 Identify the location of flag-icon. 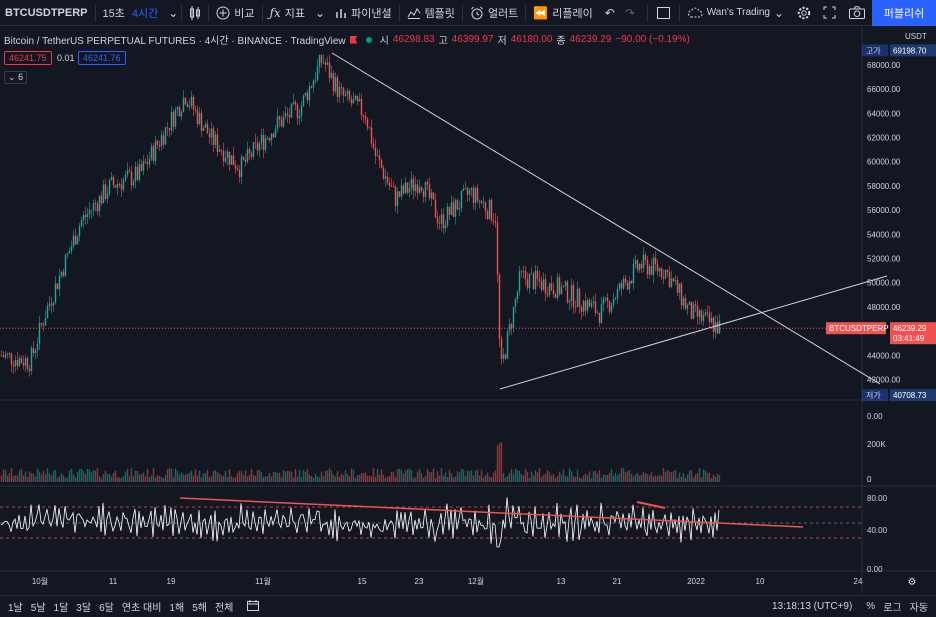
(353, 39).